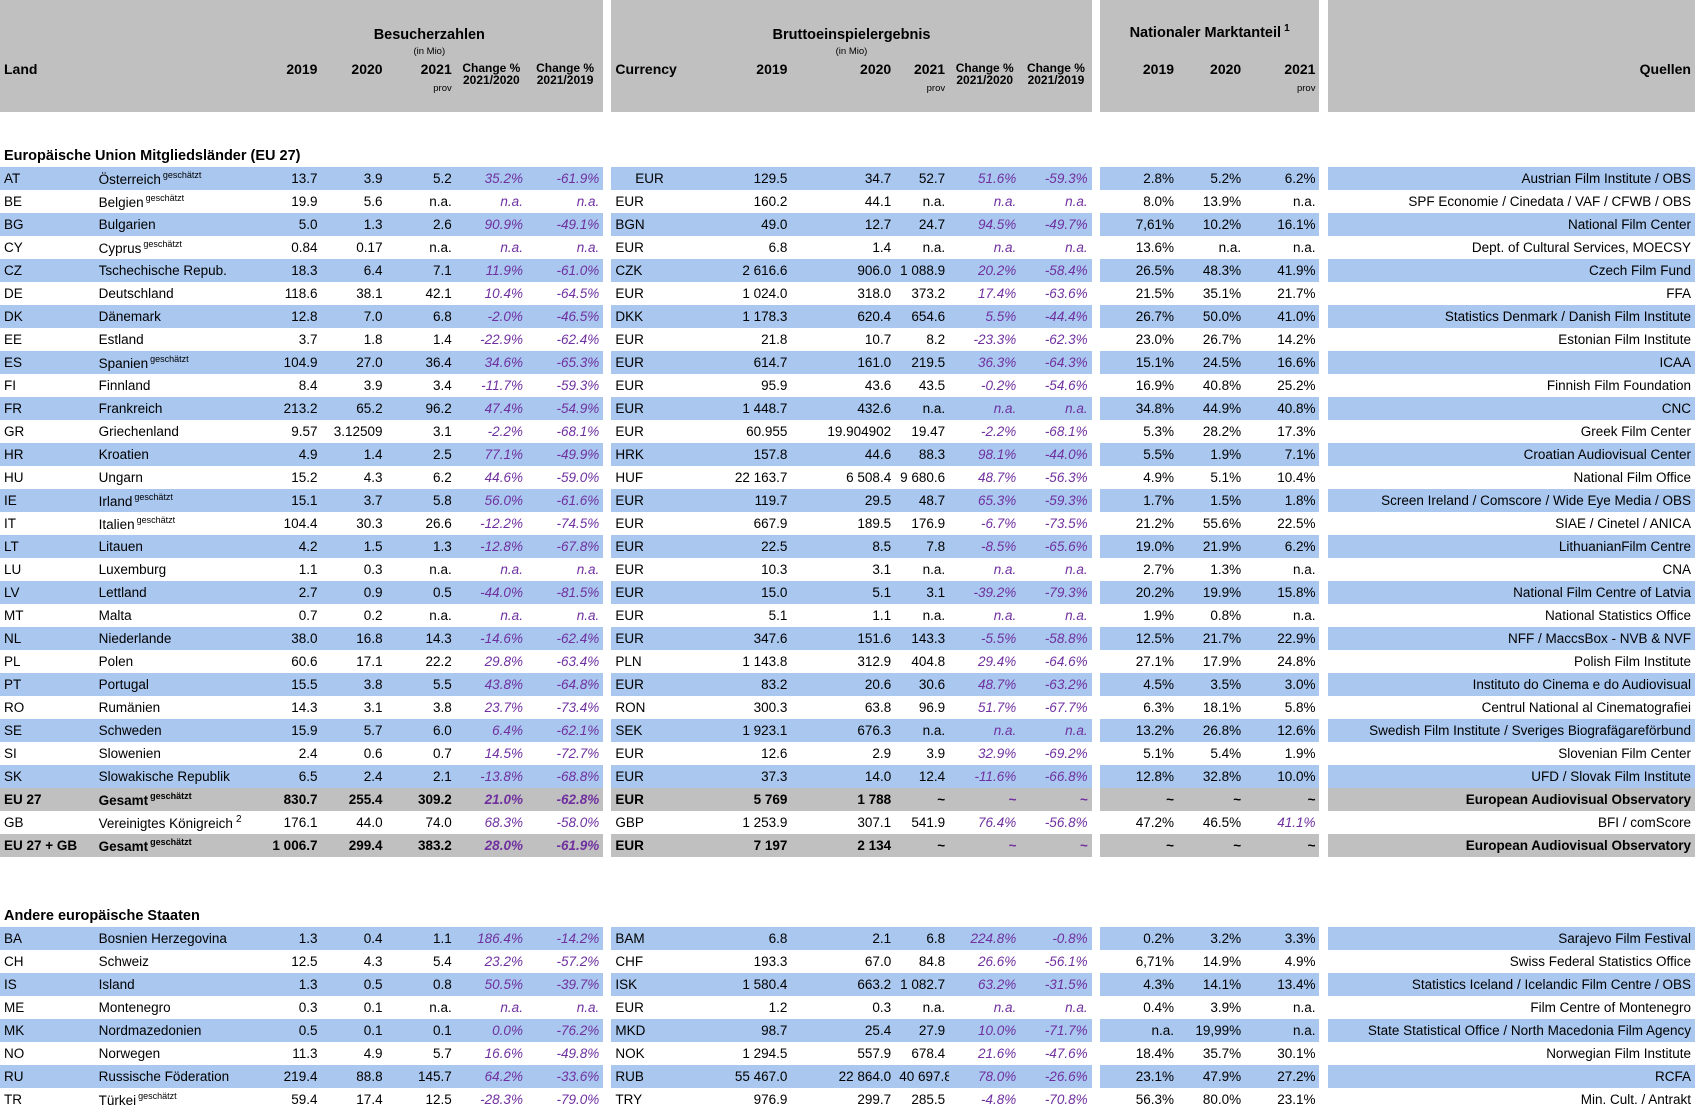  I want to click on gross-change-2021-2019: -65.6%, so click(1056, 546).